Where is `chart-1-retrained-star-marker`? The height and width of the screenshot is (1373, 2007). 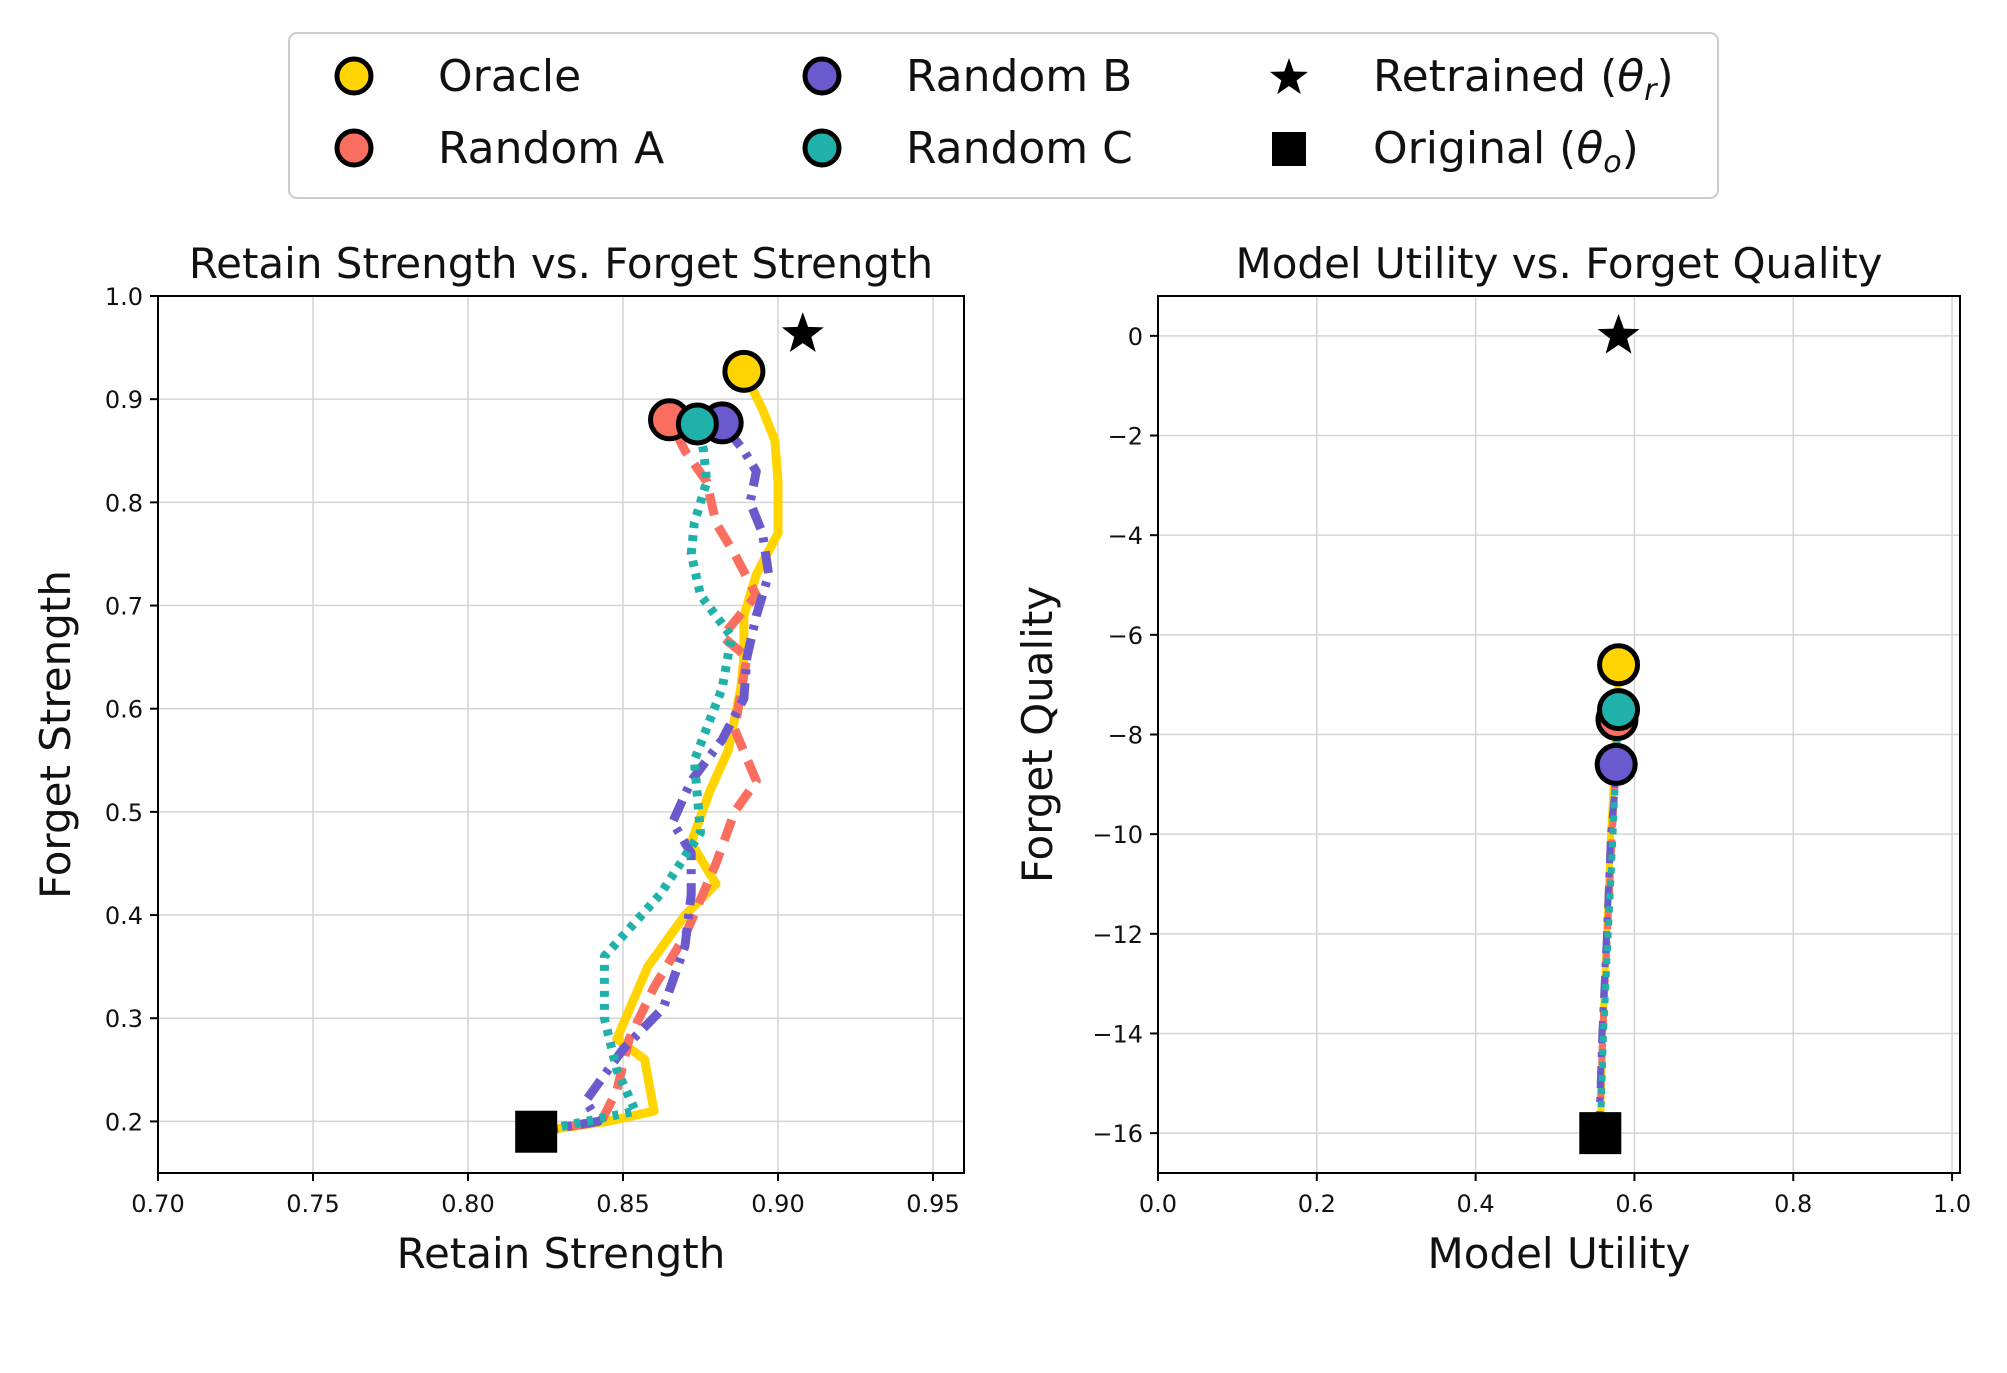 chart-1-retrained-star-marker is located at coordinates (802, 332).